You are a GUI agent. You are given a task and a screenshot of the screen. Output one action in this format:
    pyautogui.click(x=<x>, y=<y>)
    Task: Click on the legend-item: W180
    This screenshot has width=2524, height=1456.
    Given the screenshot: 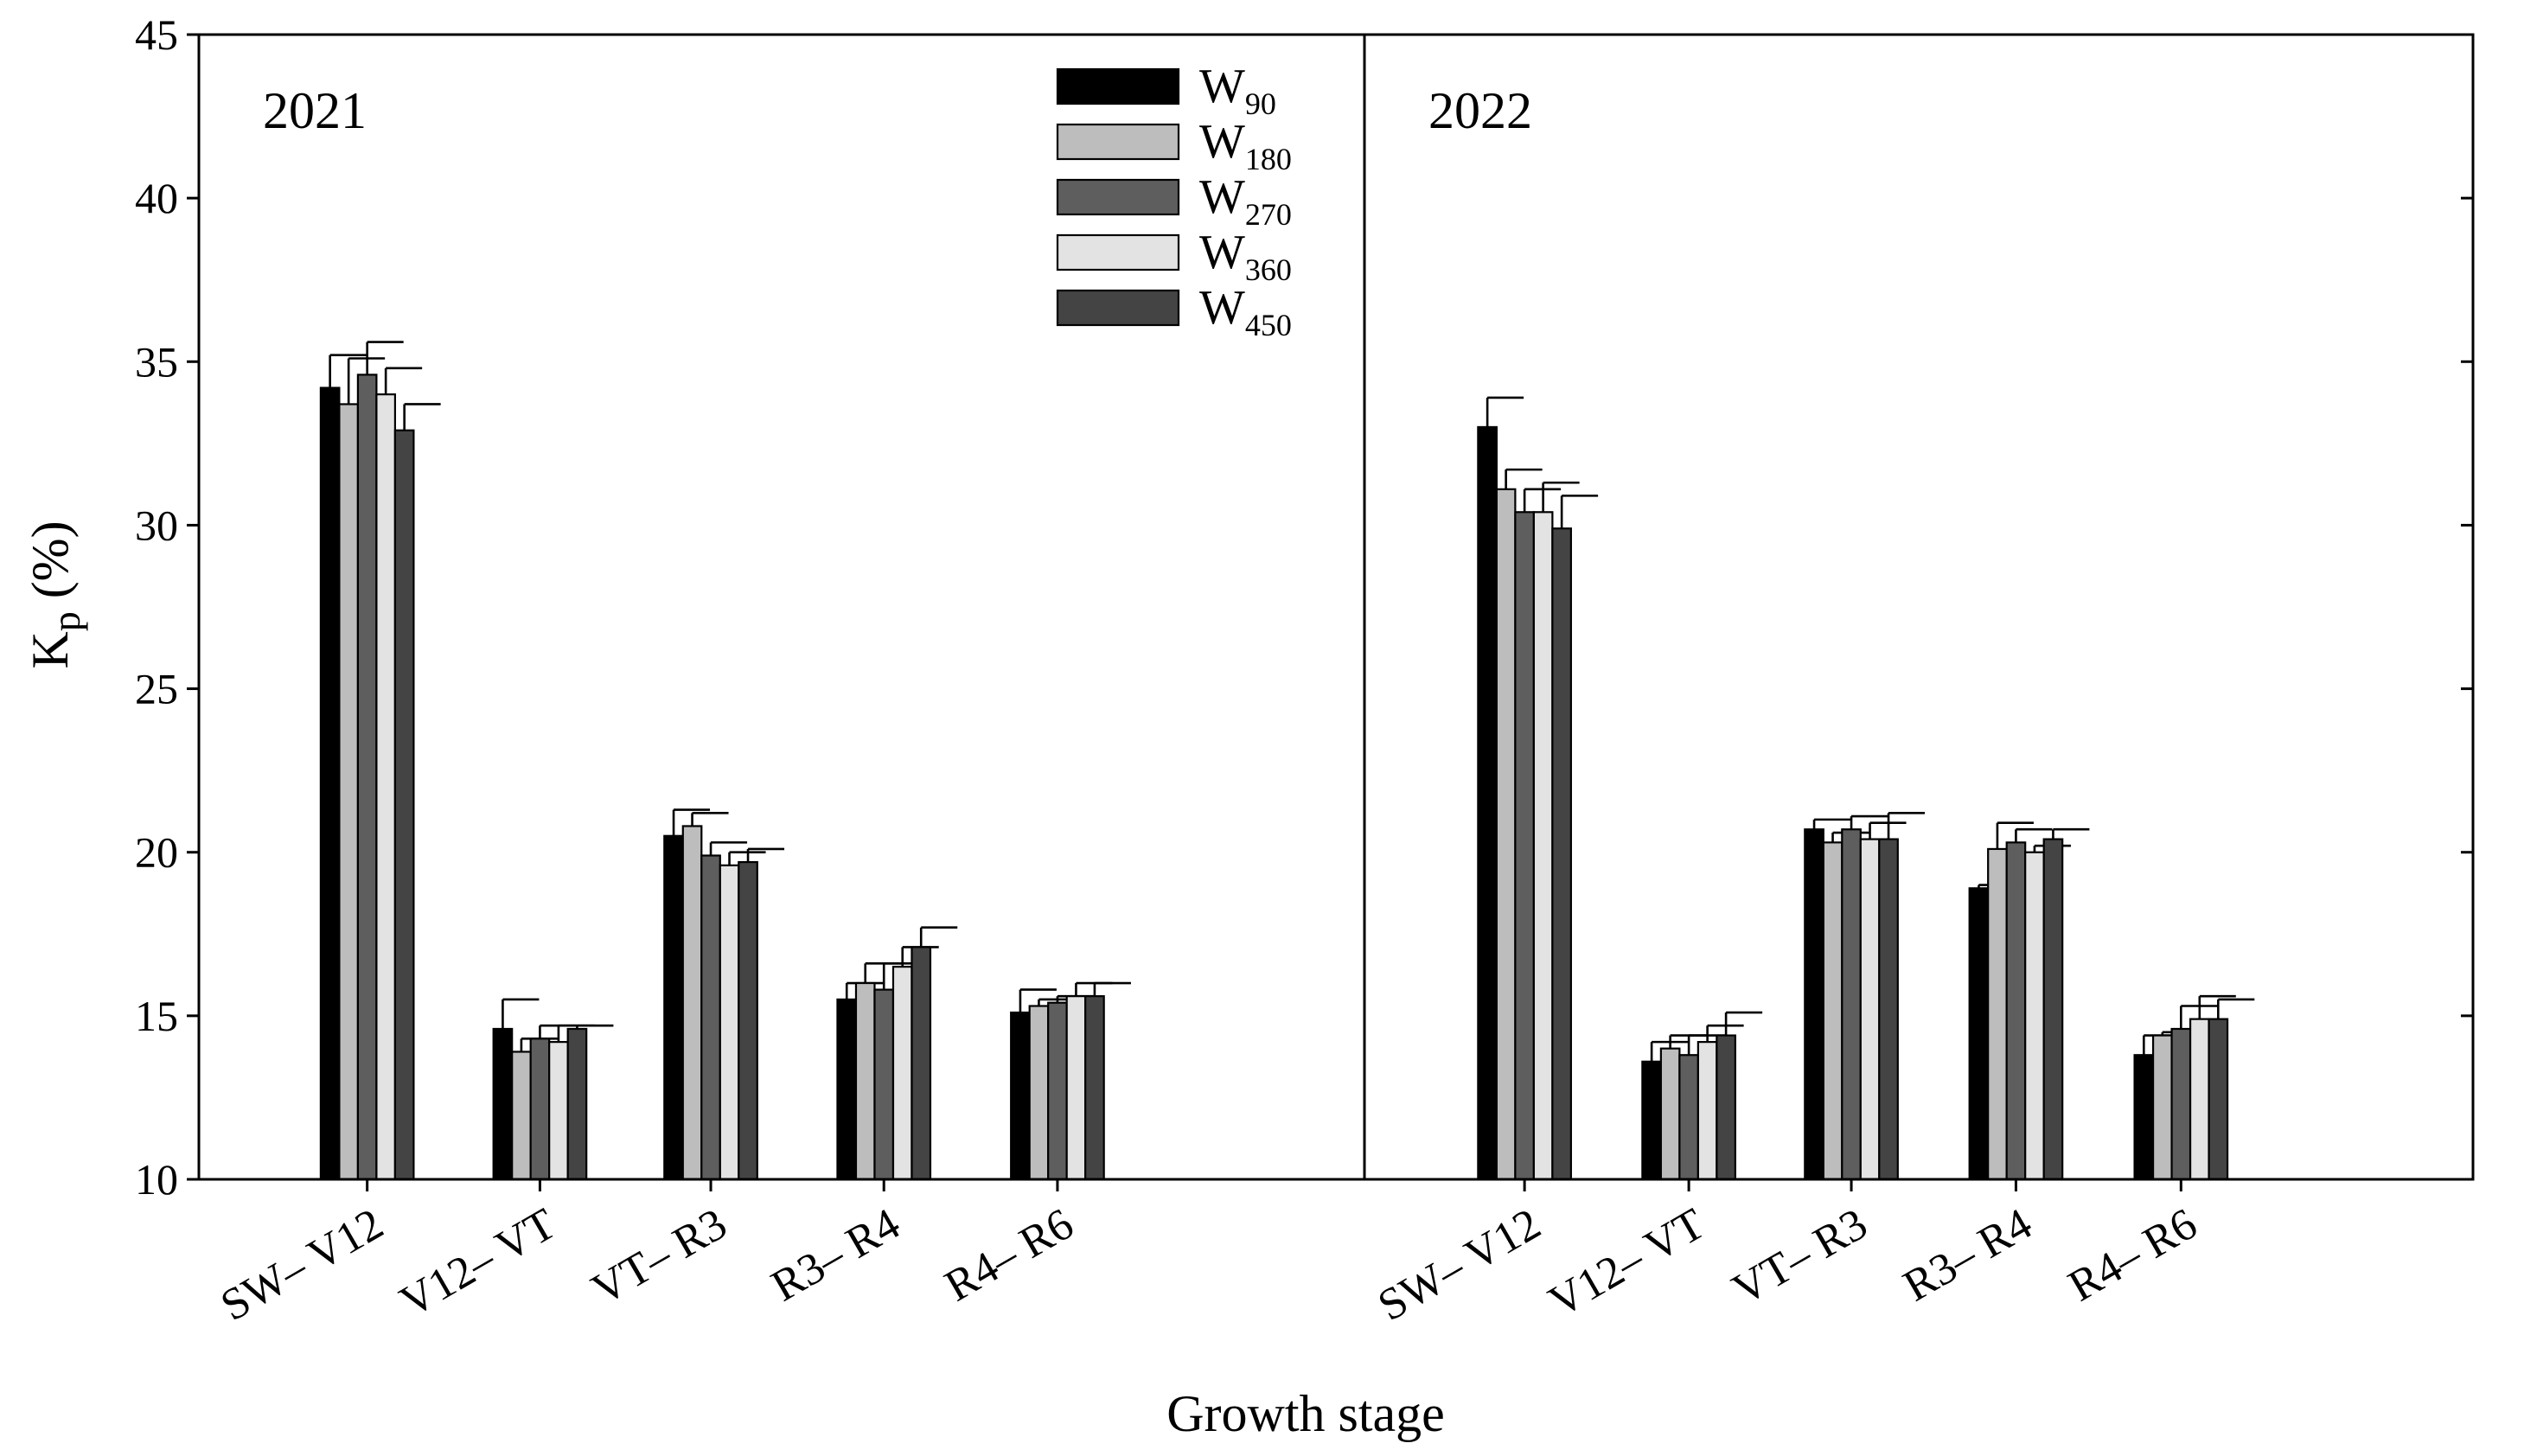 What is the action you would take?
    pyautogui.click(x=1174, y=145)
    